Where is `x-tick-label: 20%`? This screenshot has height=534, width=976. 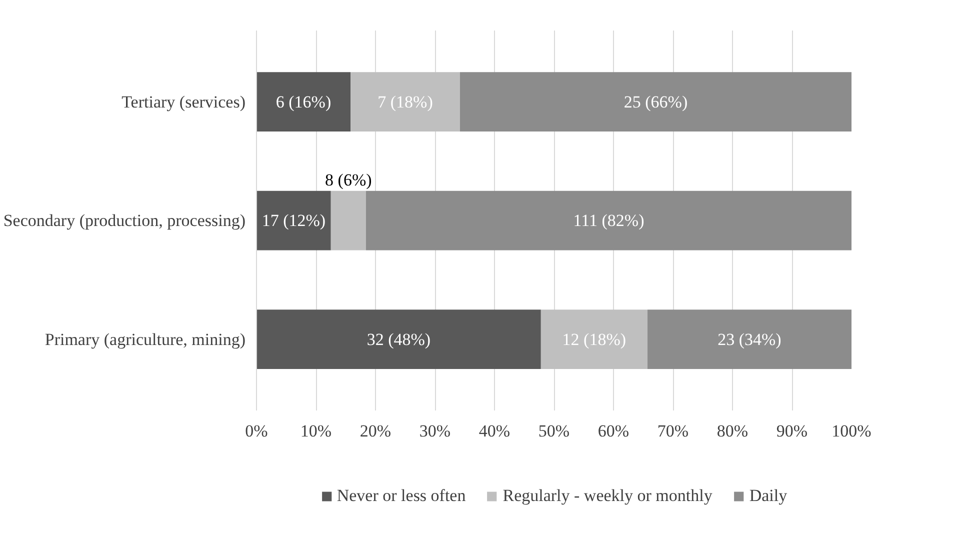
x-tick-label: 20% is located at coordinates (376, 431).